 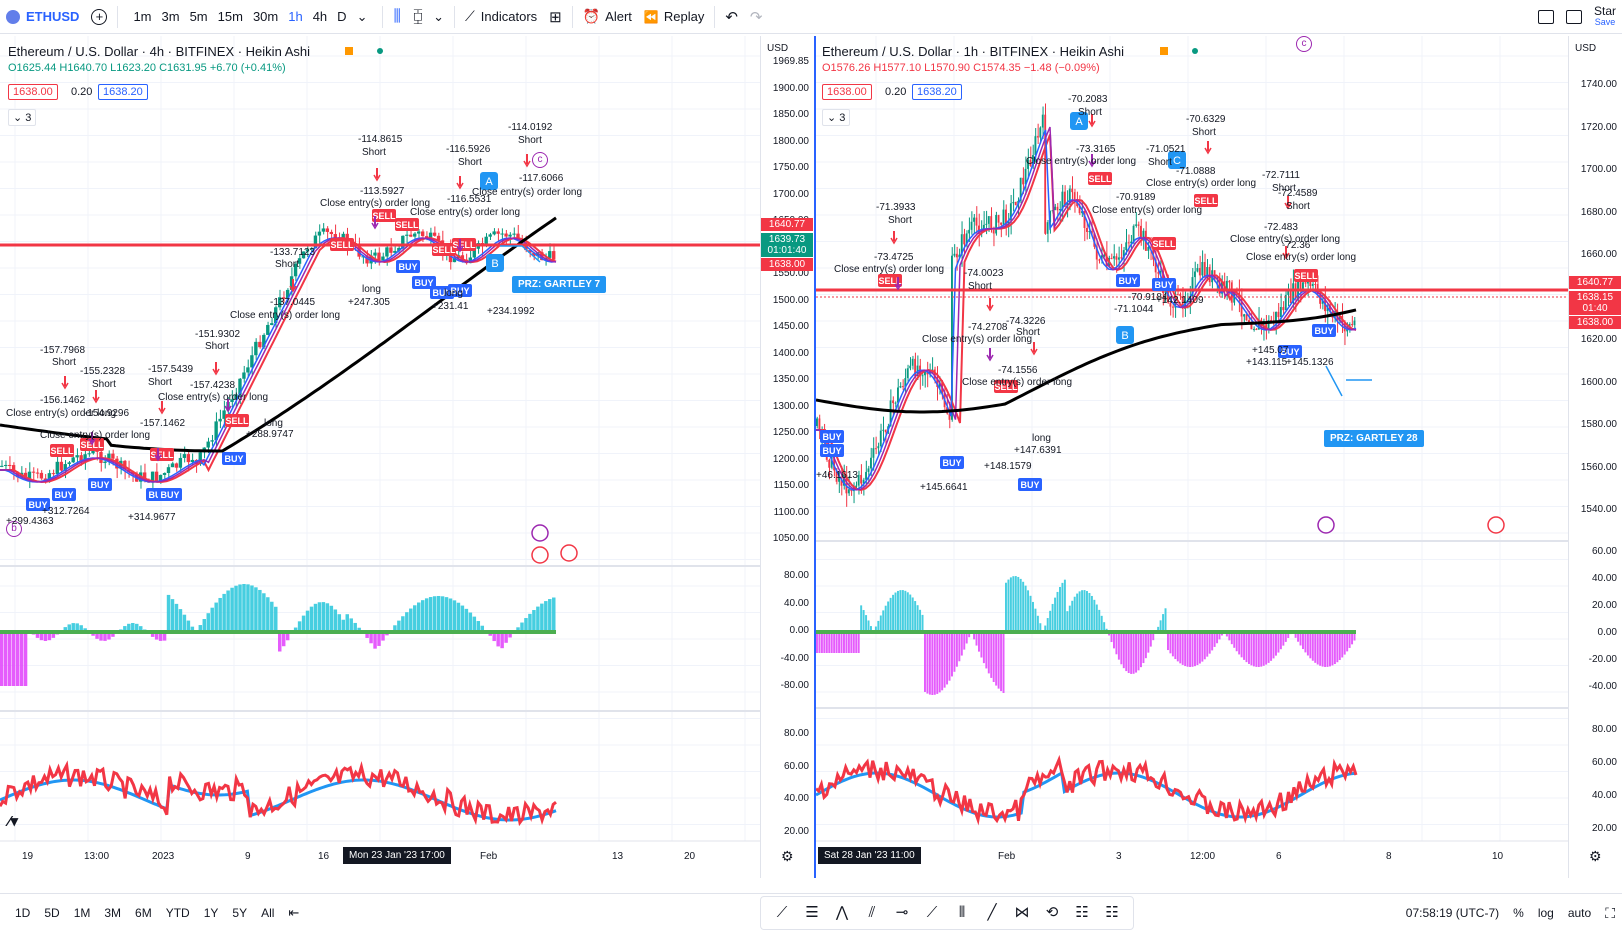 I want to click on range-5y: 5Y, so click(x=240, y=913).